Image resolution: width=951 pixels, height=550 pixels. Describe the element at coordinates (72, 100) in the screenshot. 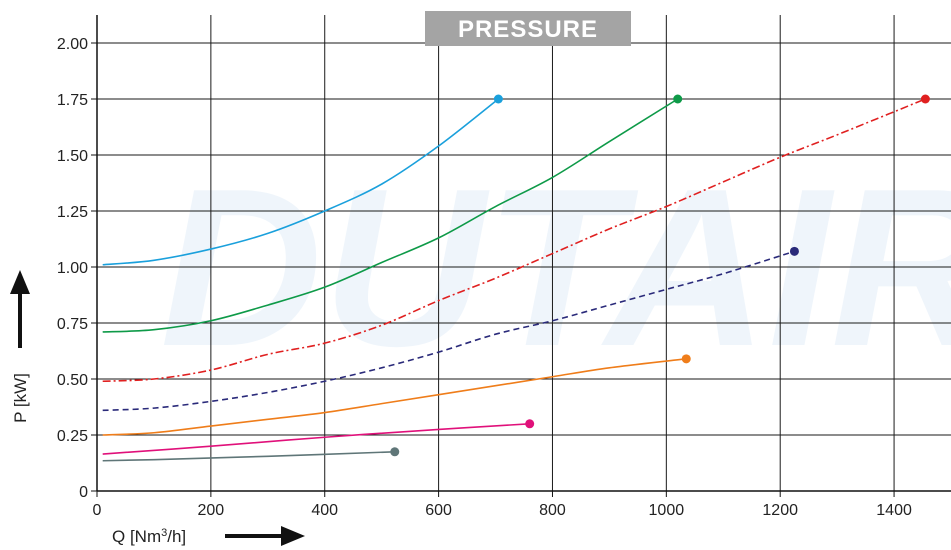

I see `y-tick-label: 1.75` at that location.